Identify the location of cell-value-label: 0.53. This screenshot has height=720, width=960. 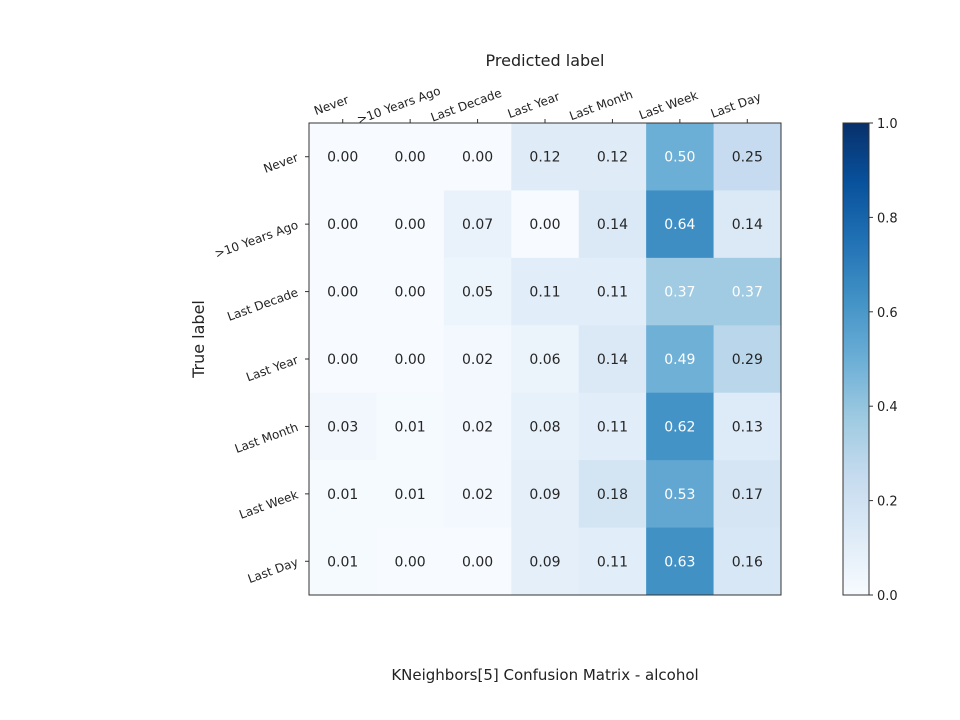
(679, 495).